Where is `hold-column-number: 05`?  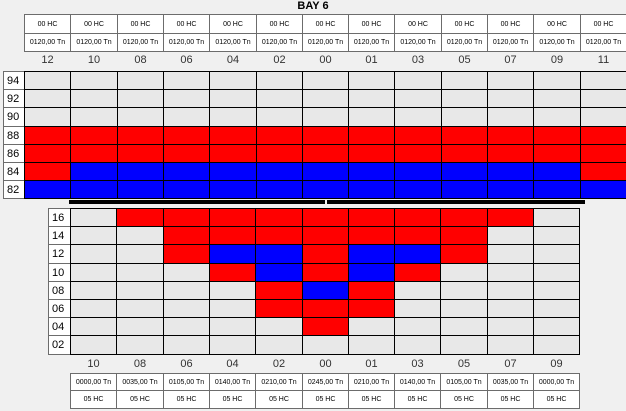
hold-column-number: 05 is located at coordinates (464, 364).